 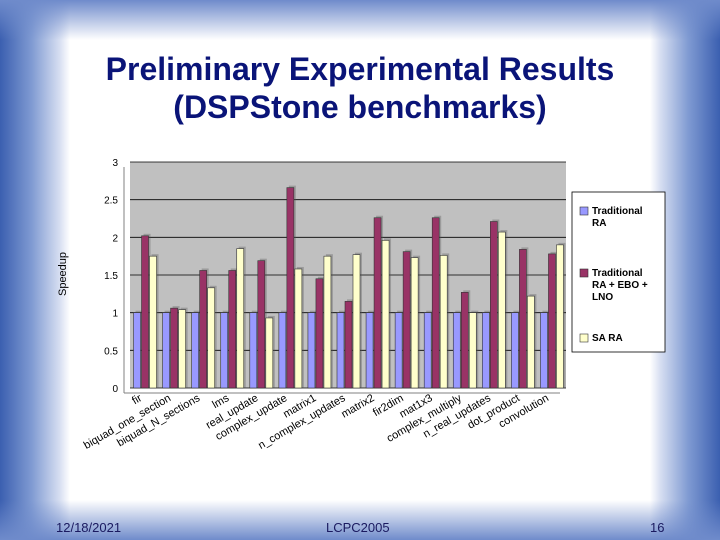 What do you see at coordinates (115, 314) in the screenshot?
I see `y-tick-label: 1` at bounding box center [115, 314].